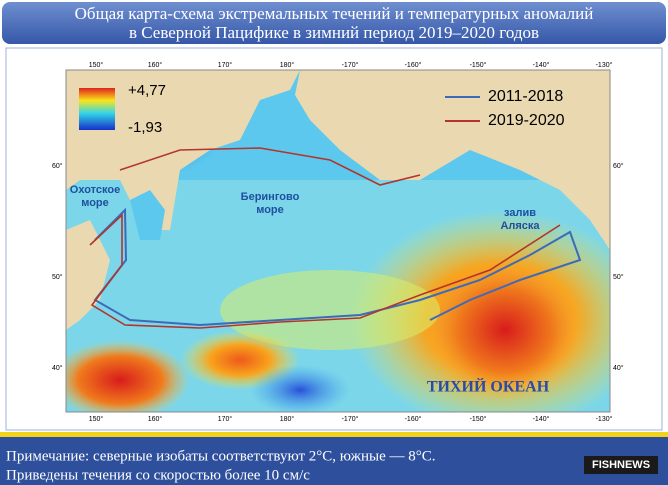 The image size is (668, 485). I want to click on logo-box, so click(621, 465).